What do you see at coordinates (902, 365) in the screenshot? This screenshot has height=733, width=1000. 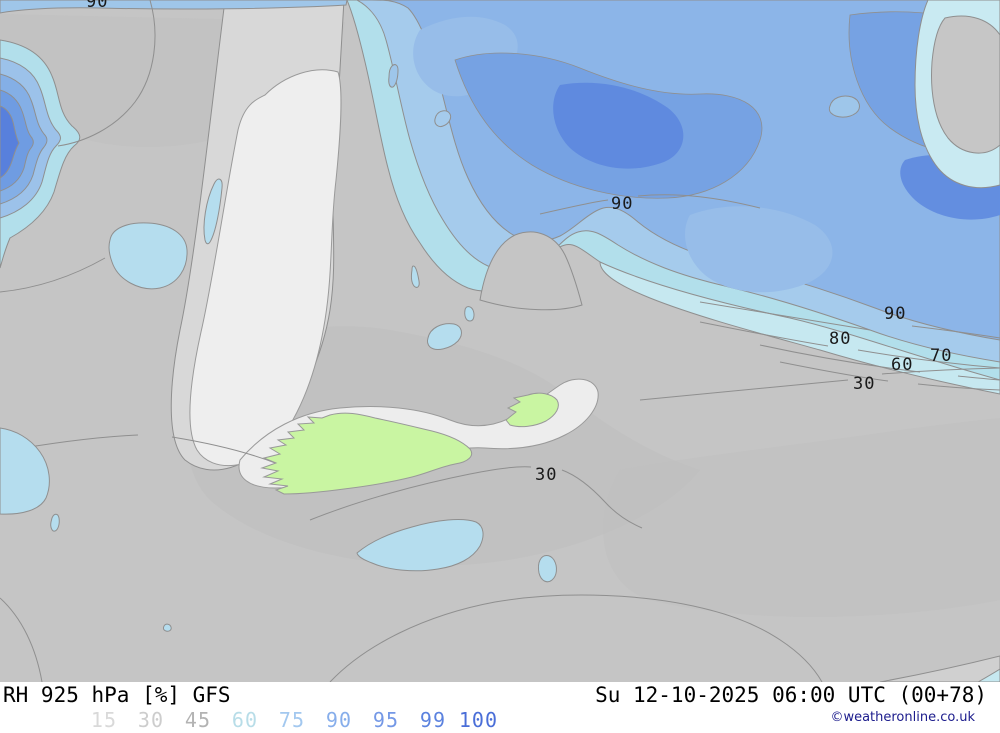 I see `contour-label: 60` at bounding box center [902, 365].